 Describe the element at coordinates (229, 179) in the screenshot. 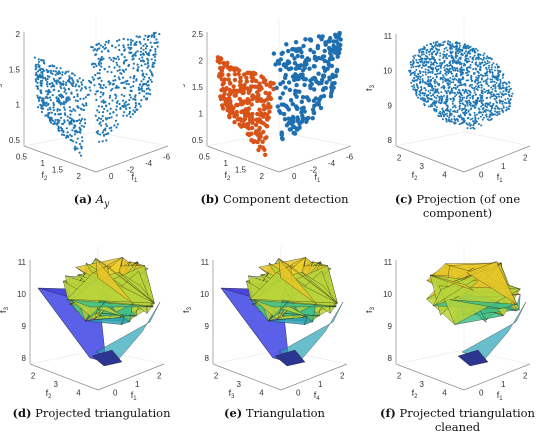

I see `x-axis-label-sub: 2` at that location.